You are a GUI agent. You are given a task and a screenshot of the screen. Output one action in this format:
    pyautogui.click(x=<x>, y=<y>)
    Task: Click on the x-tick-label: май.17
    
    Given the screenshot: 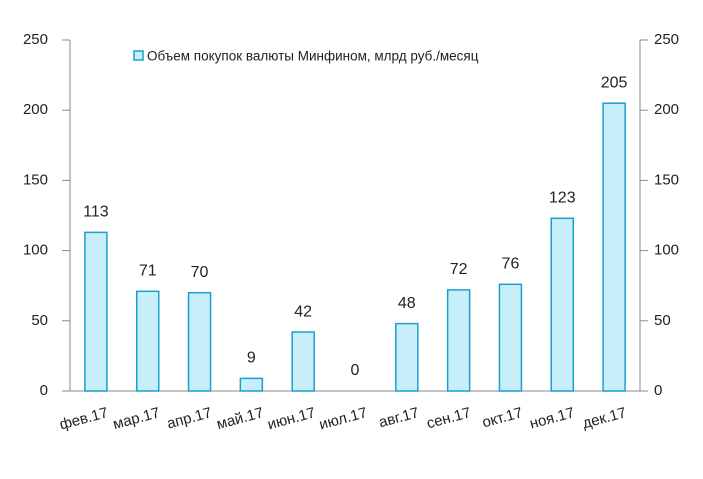 What is the action you would take?
    pyautogui.click(x=240, y=418)
    